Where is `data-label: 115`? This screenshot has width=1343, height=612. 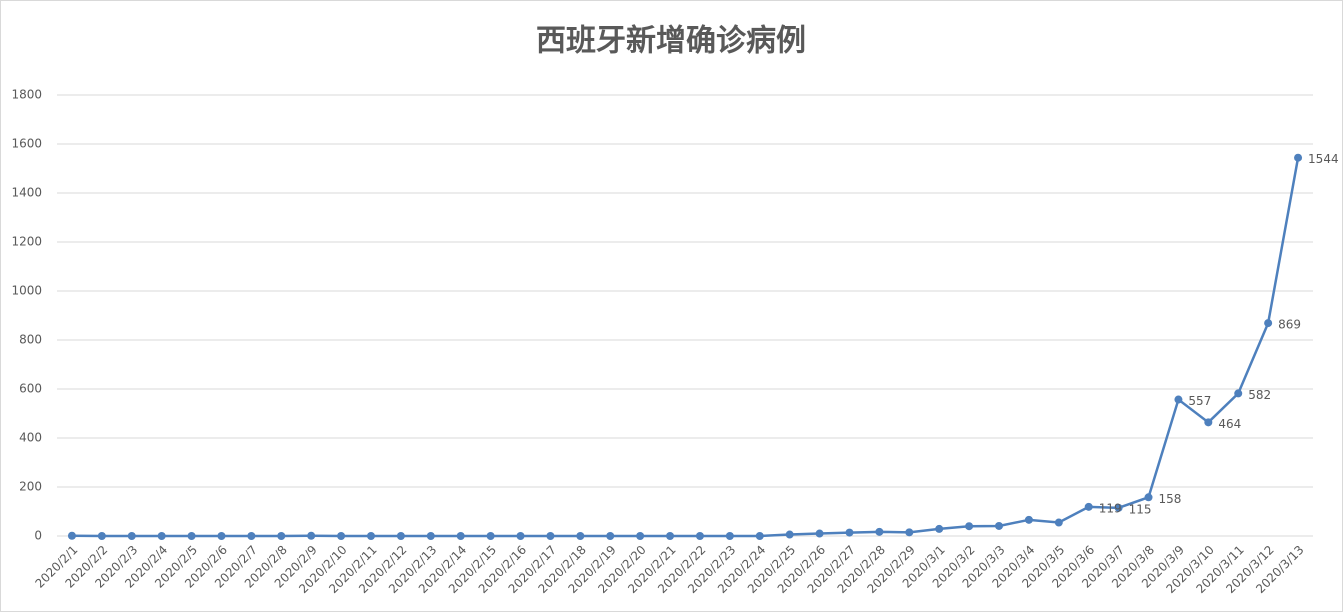
data-label: 115 is located at coordinates (1140, 509).